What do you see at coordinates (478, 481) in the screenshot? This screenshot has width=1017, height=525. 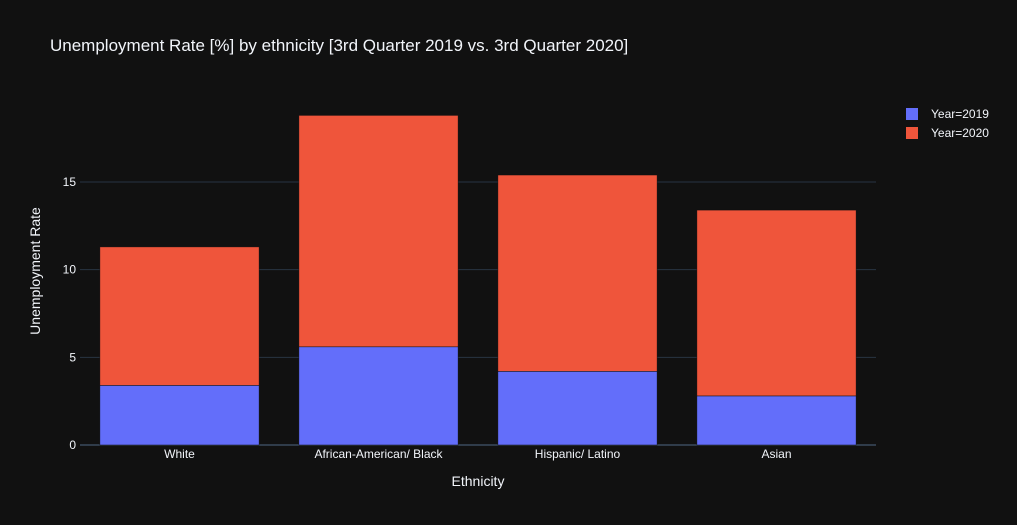 I see `x-axis-title: Ethnicity` at bounding box center [478, 481].